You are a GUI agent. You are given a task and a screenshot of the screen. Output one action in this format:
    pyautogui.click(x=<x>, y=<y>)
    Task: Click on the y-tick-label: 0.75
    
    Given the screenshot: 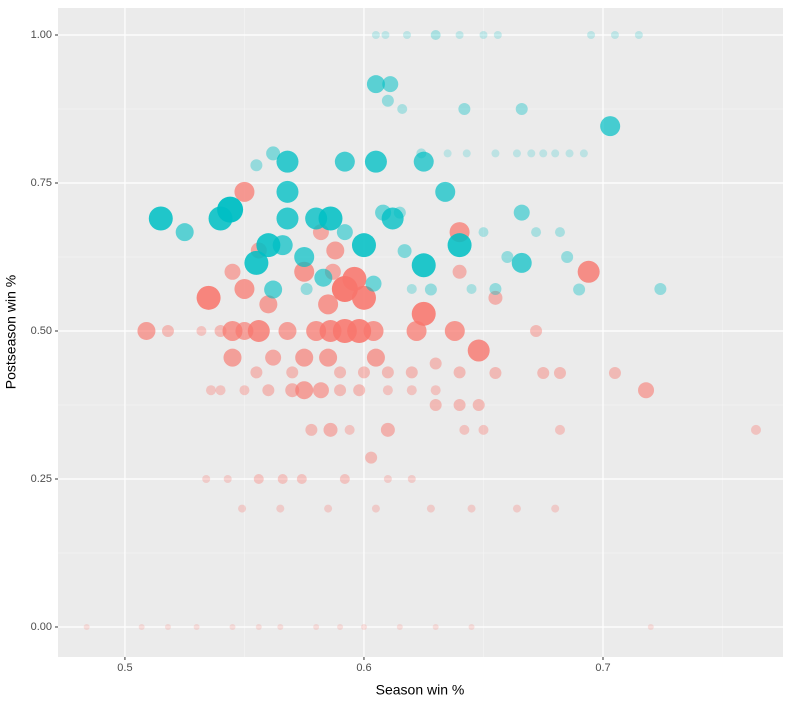 What is the action you would take?
    pyautogui.click(x=41, y=183)
    